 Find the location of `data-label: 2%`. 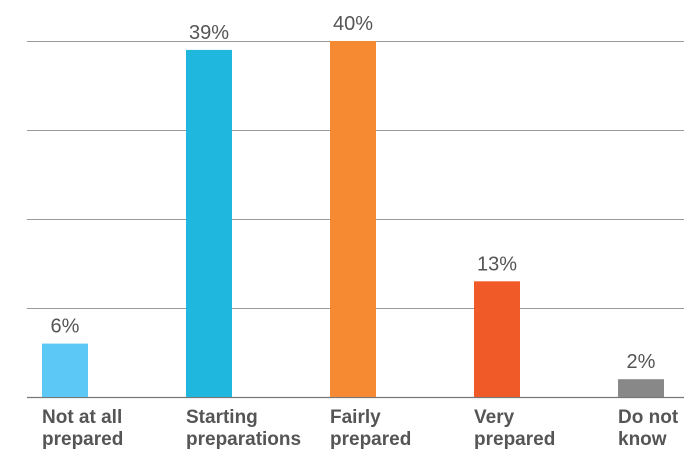

data-label: 2% is located at coordinates (641, 362).